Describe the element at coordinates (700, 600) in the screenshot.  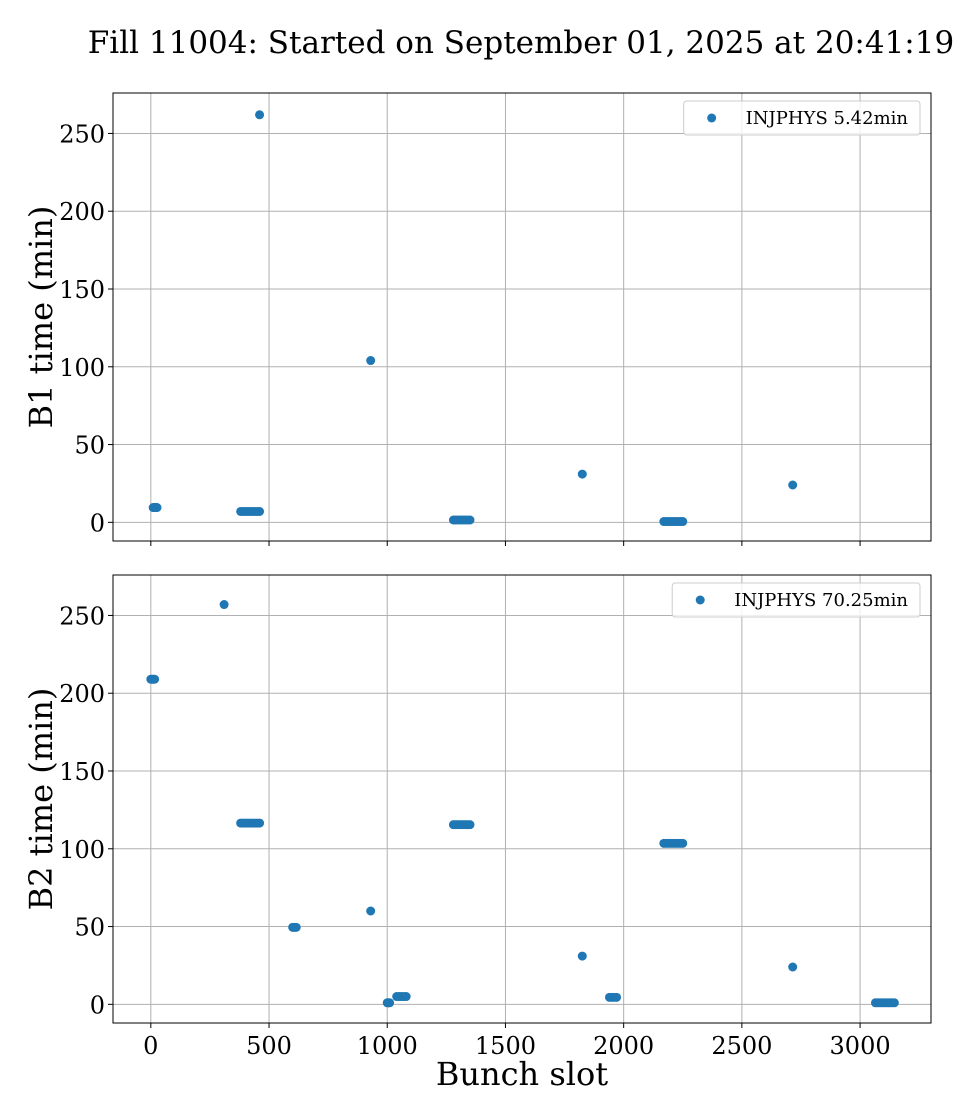
I see `b2-legend-marker` at that location.